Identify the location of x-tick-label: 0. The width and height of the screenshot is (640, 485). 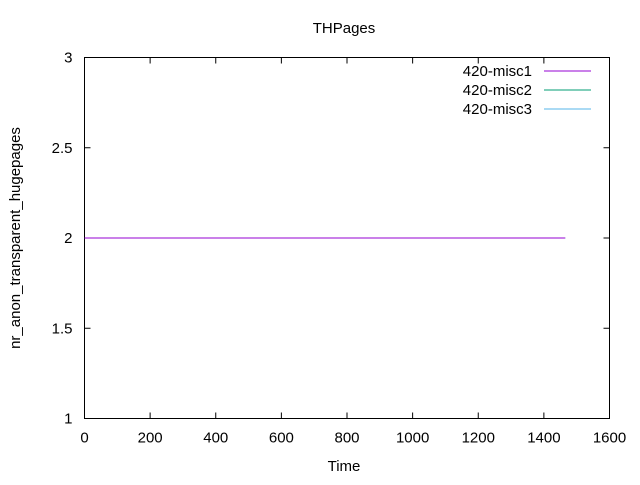
(84, 438).